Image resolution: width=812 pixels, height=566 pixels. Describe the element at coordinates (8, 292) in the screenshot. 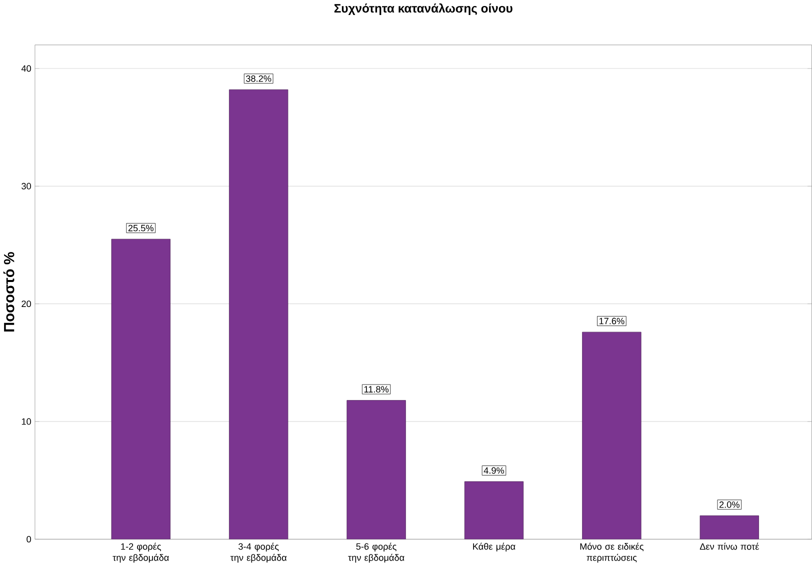

I see `y-axis-title: Ποσοστό %` at that location.